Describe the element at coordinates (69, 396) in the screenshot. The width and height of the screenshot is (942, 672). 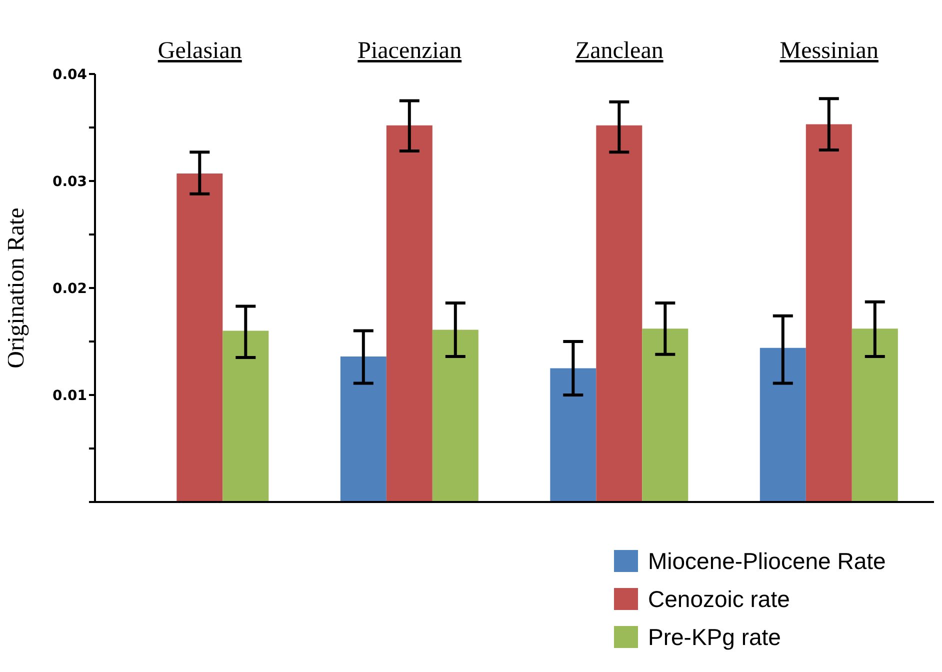
I see `y-tick-label: 0.01` at that location.